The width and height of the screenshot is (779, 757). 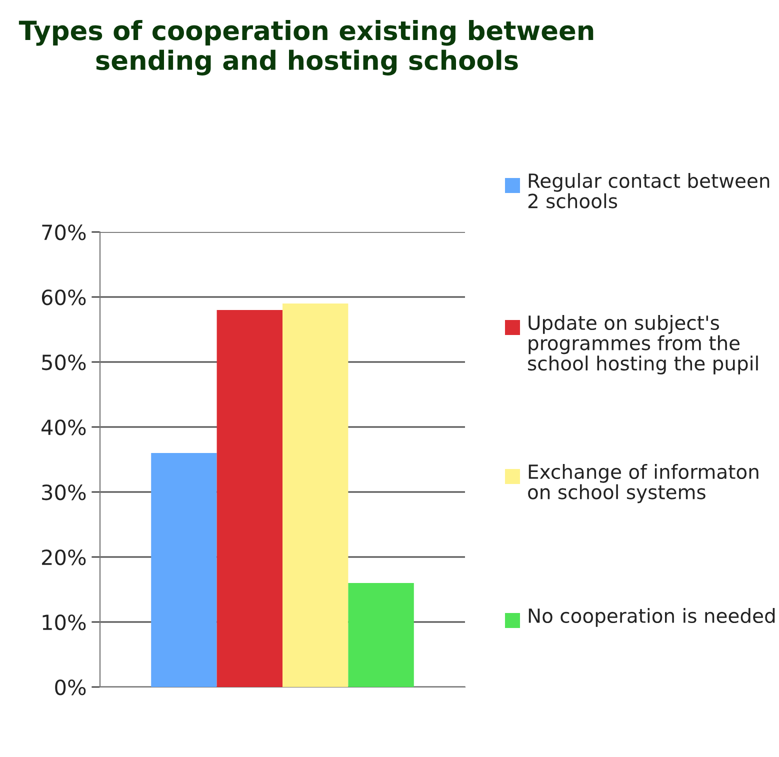 What do you see at coordinates (643, 484) in the screenshot?
I see `legend-label: Exchange of informaton on school systems` at bounding box center [643, 484].